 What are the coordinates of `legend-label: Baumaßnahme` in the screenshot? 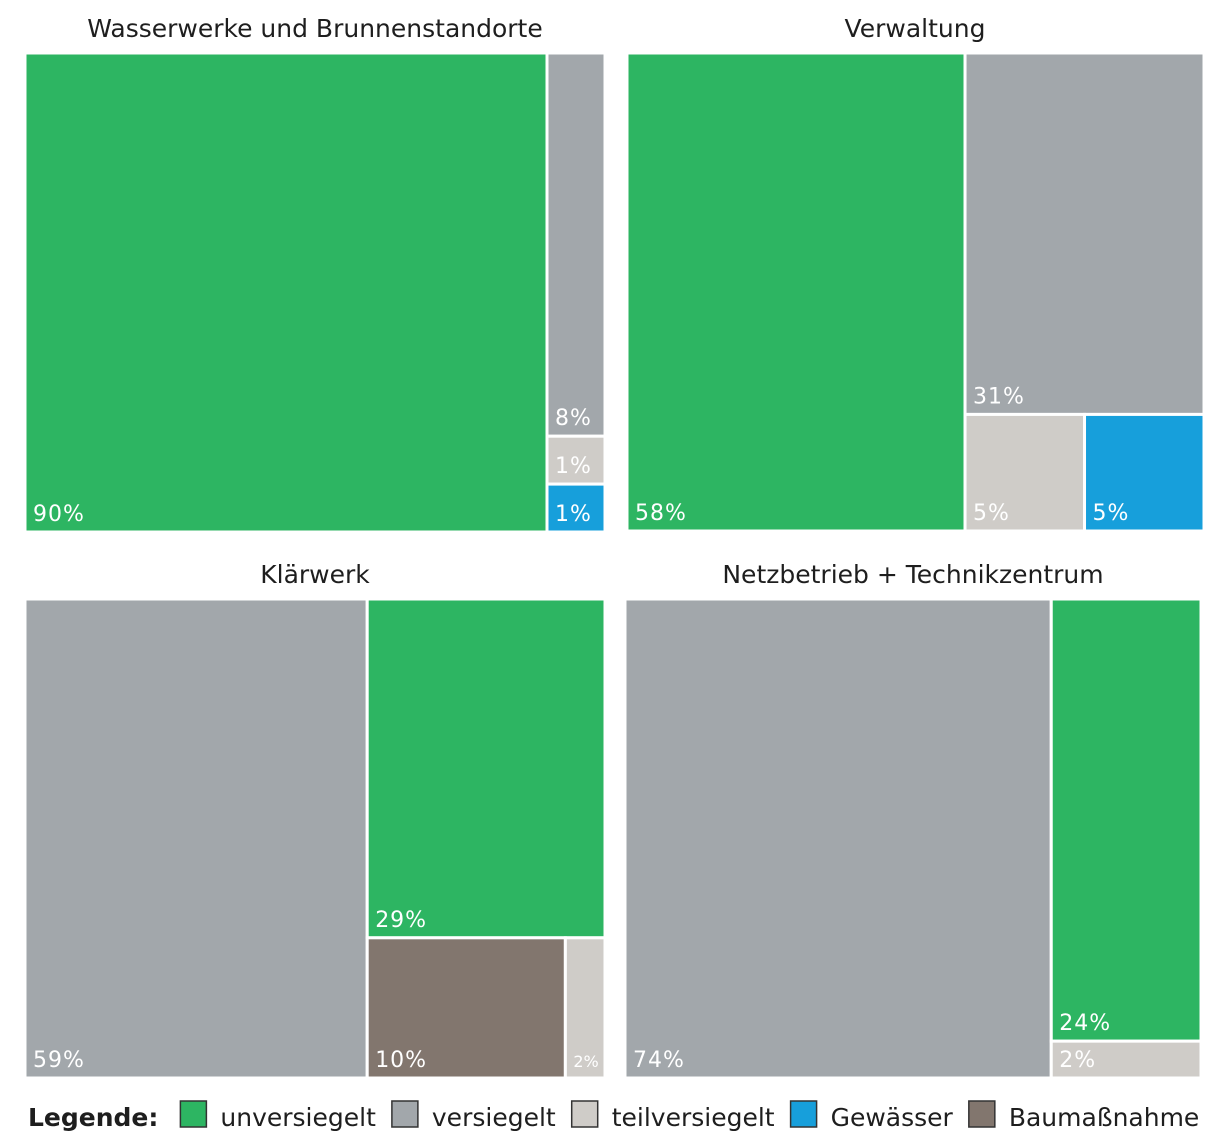 It's located at (1104, 1117).